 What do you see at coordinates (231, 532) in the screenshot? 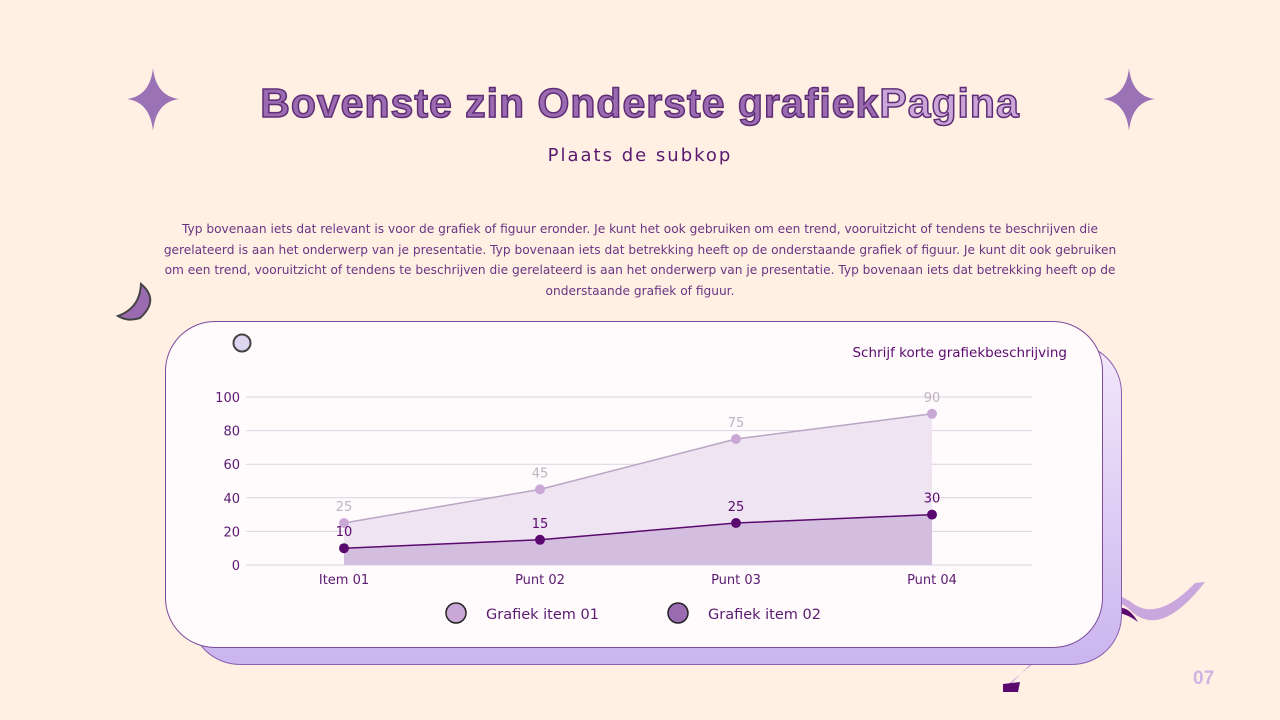
I see `y-tick-label: 20` at bounding box center [231, 532].